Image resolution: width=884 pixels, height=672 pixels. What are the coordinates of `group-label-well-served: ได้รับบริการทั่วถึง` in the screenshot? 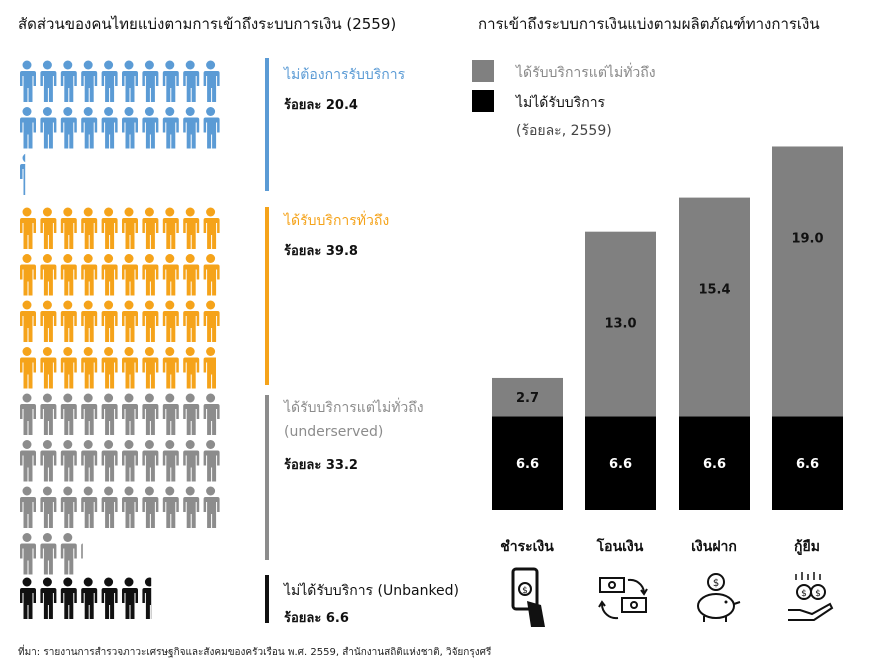 It's located at (337, 221).